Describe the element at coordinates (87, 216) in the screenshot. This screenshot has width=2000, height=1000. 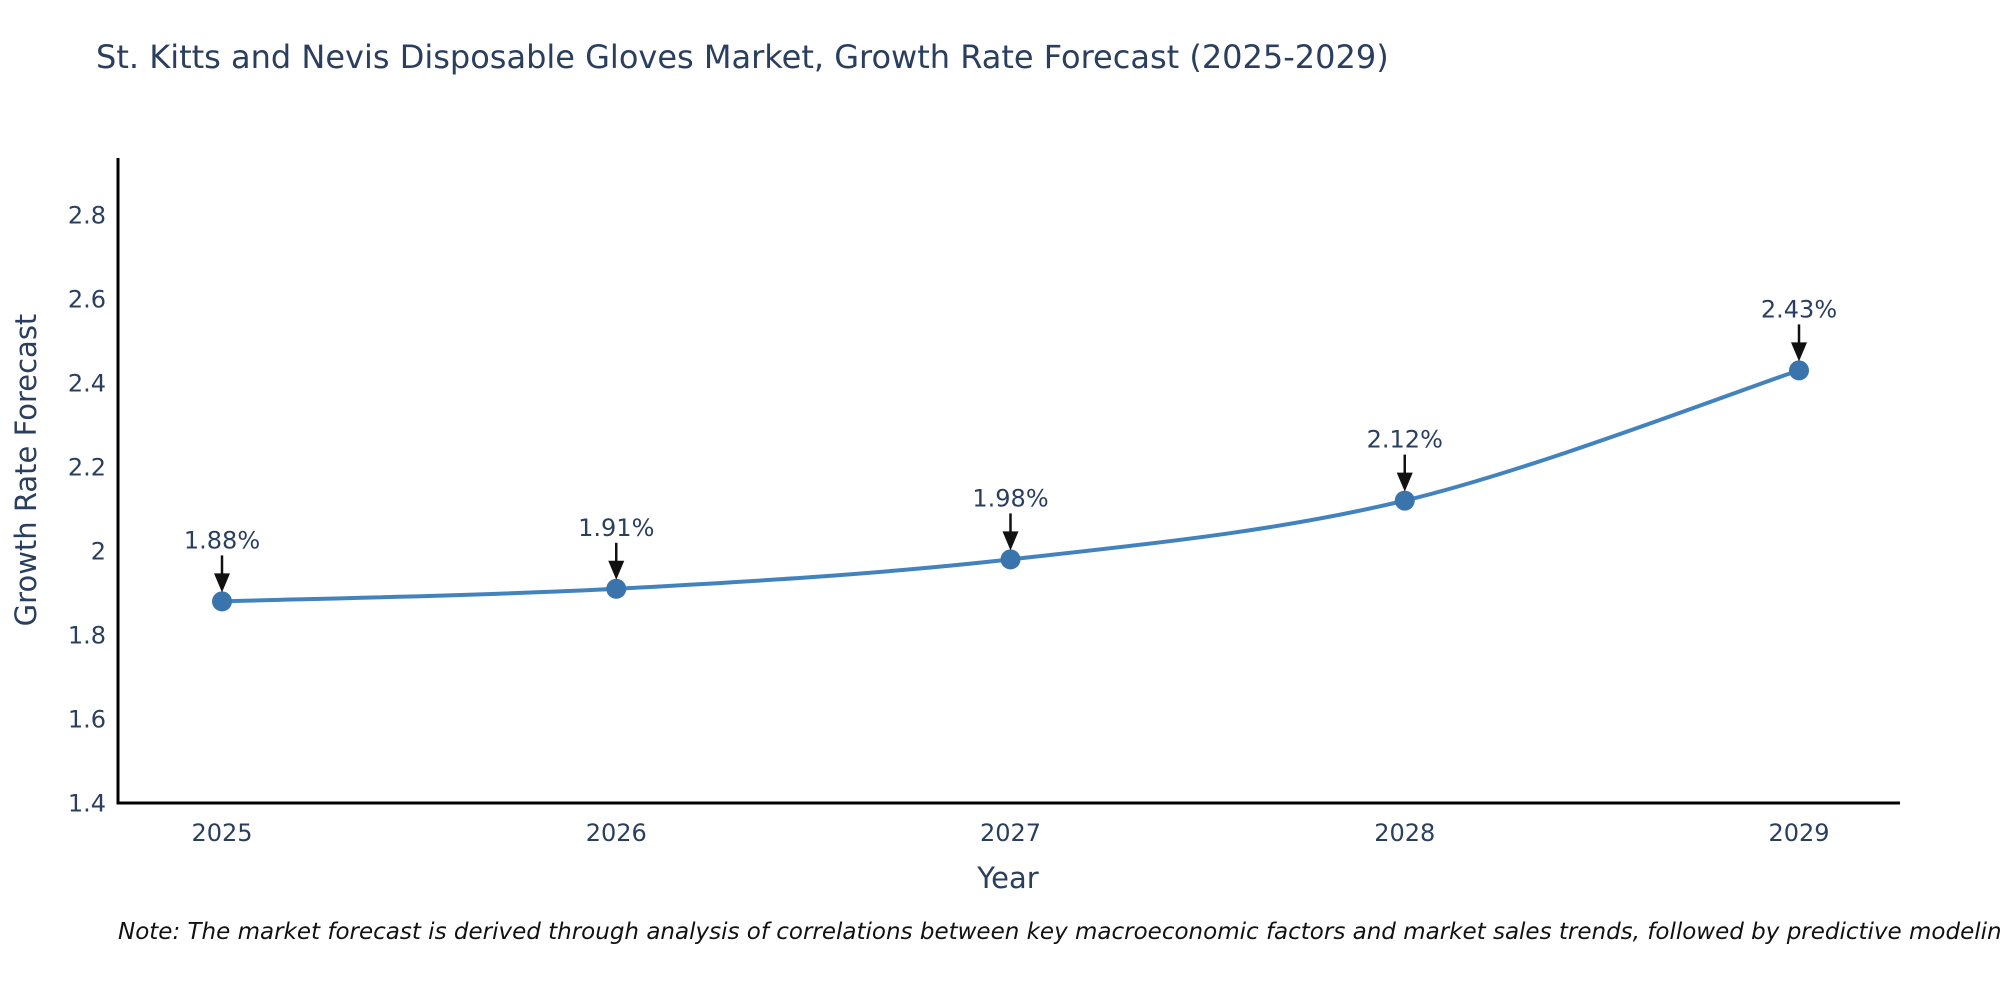
I see `y-tick-label: 2.8` at that location.